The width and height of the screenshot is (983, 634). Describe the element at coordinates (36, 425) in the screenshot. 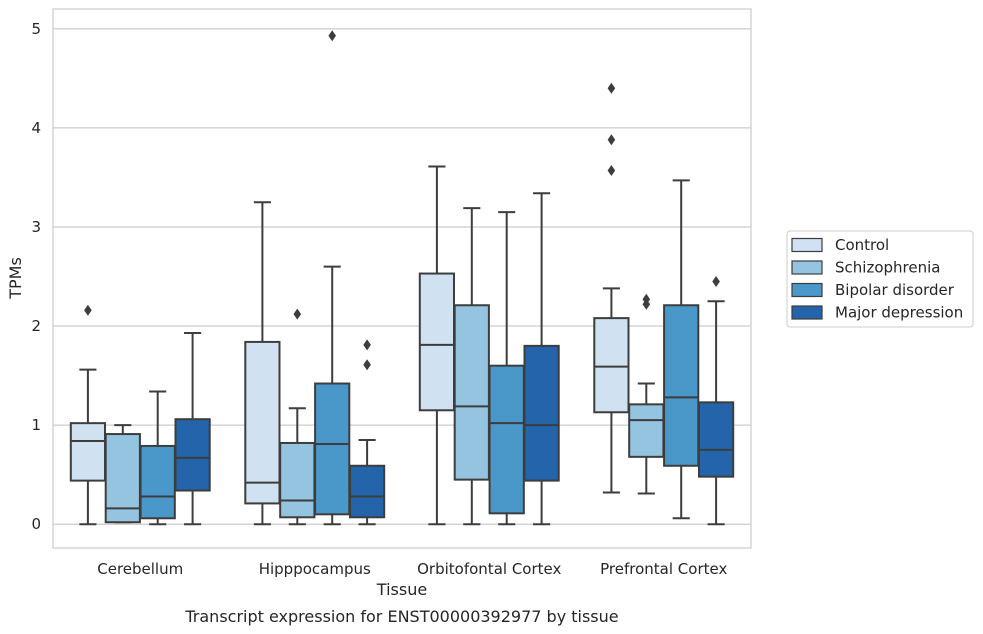

I see `y-tick-label: 1` at that location.